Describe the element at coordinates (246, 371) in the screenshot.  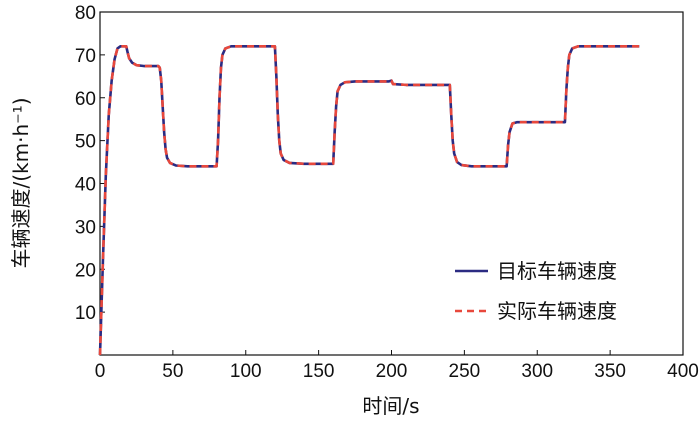
I see `x-tick-label: 100` at that location.